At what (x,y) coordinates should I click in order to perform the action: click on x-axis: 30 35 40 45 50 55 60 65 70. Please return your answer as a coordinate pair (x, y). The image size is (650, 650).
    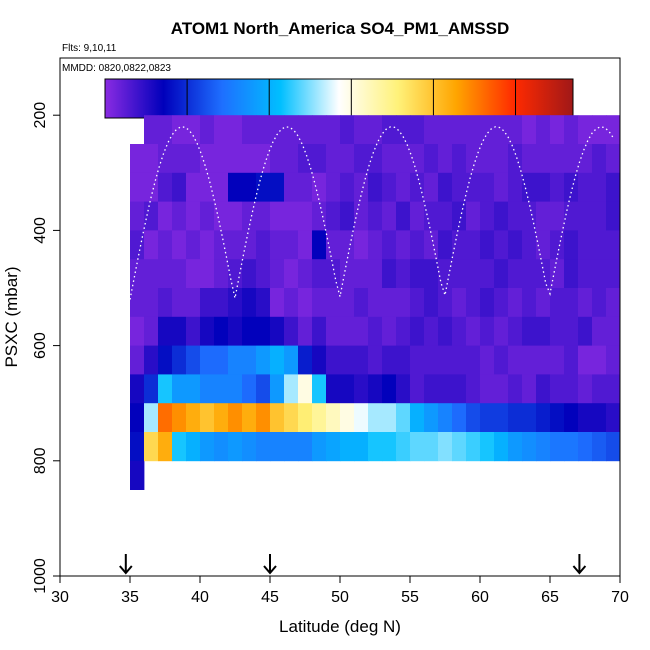
    Looking at the image, I should click on (340, 591).